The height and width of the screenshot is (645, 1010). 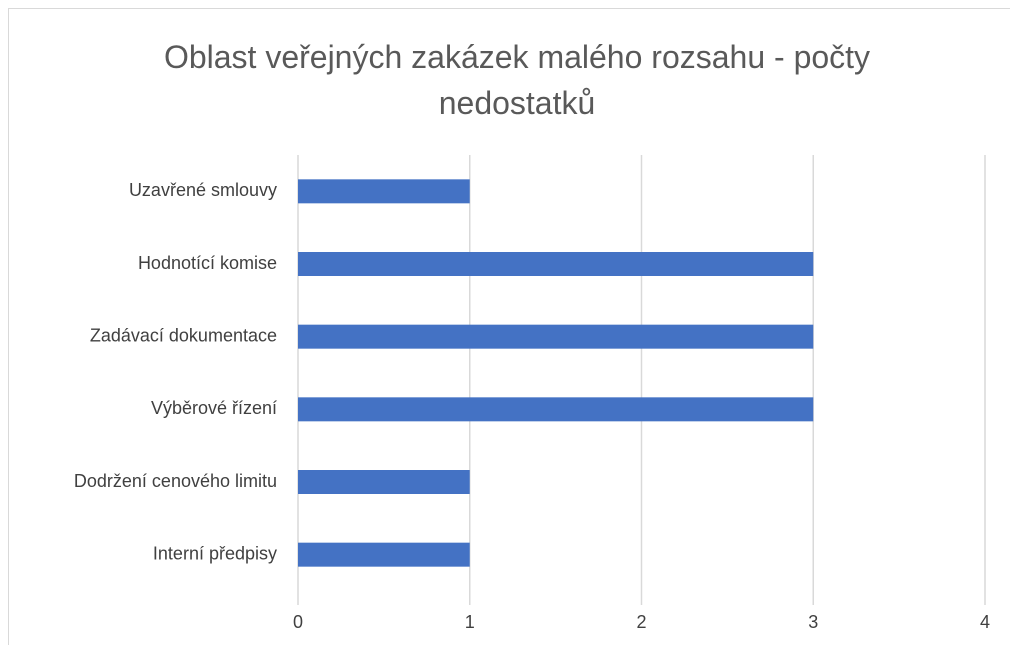 What do you see at coordinates (470, 622) in the screenshot?
I see `x-tick-label: 1` at bounding box center [470, 622].